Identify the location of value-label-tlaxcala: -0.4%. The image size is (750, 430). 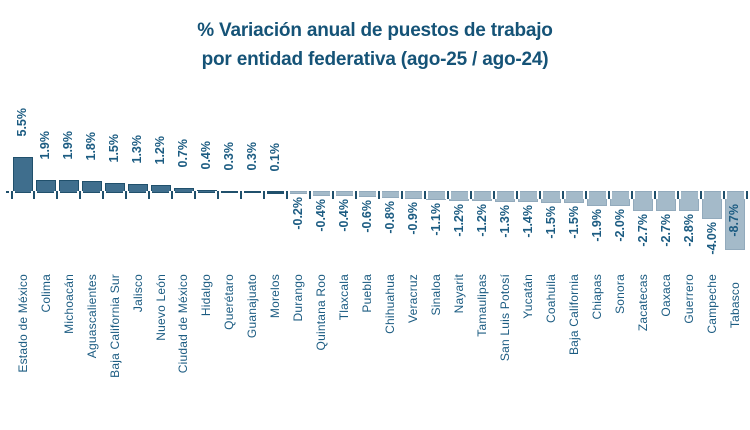
(344, 259).